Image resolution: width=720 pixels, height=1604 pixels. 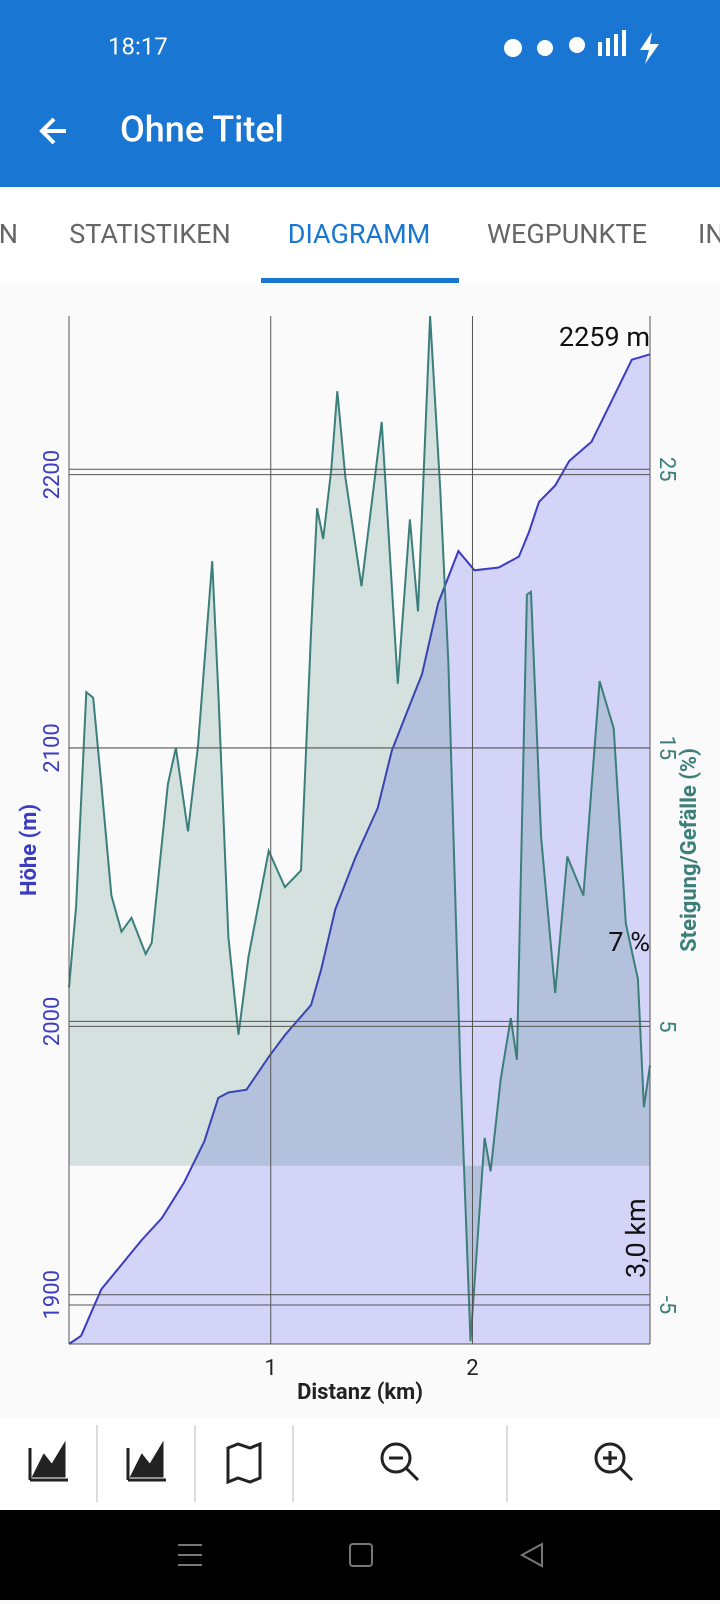 What do you see at coordinates (360, 93) in the screenshot?
I see `app-bar` at bounding box center [360, 93].